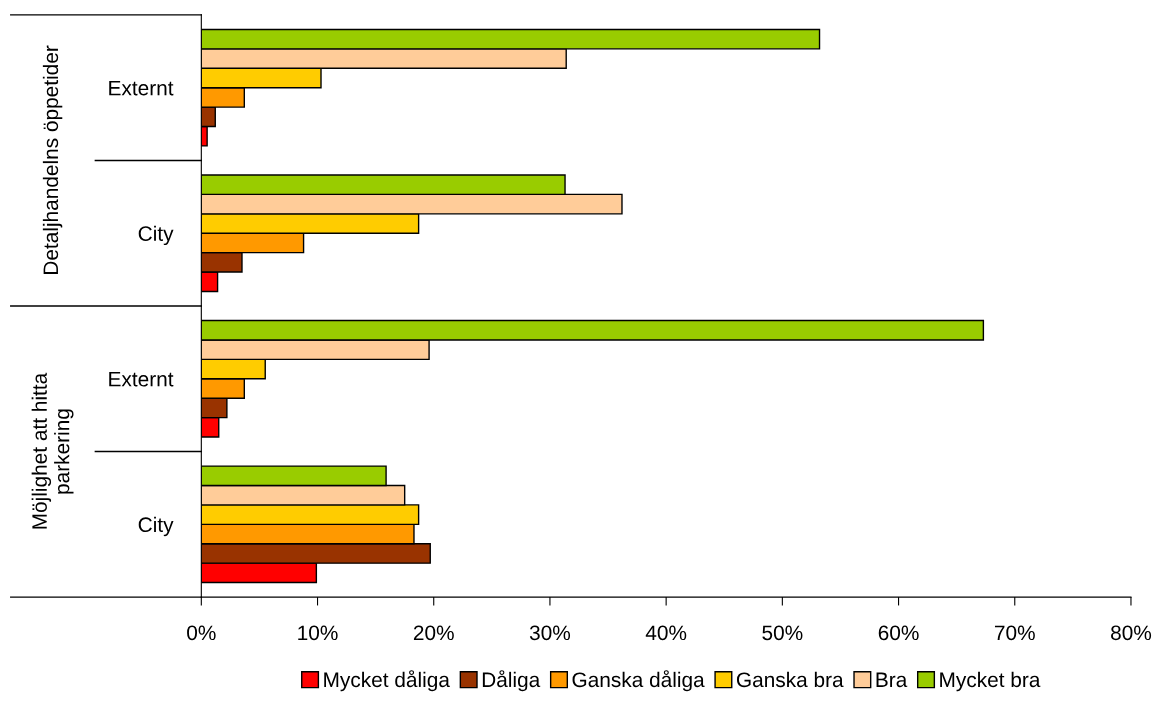  What do you see at coordinates (898, 633) in the screenshot?
I see `x-tick-label: 60%` at bounding box center [898, 633].